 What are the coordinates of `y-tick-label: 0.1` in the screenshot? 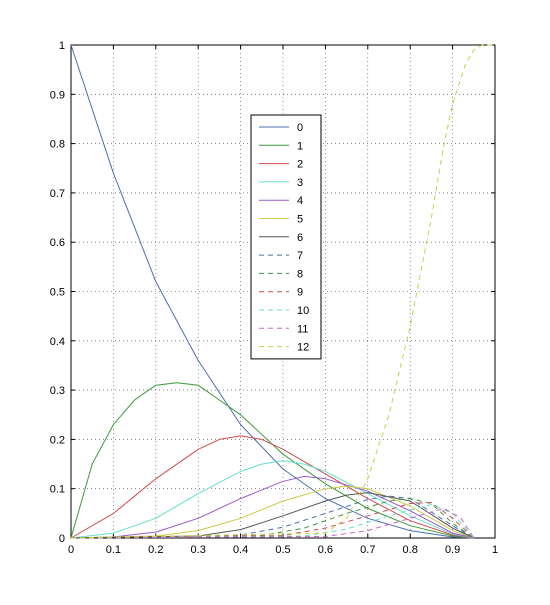 It's located at (57, 490).